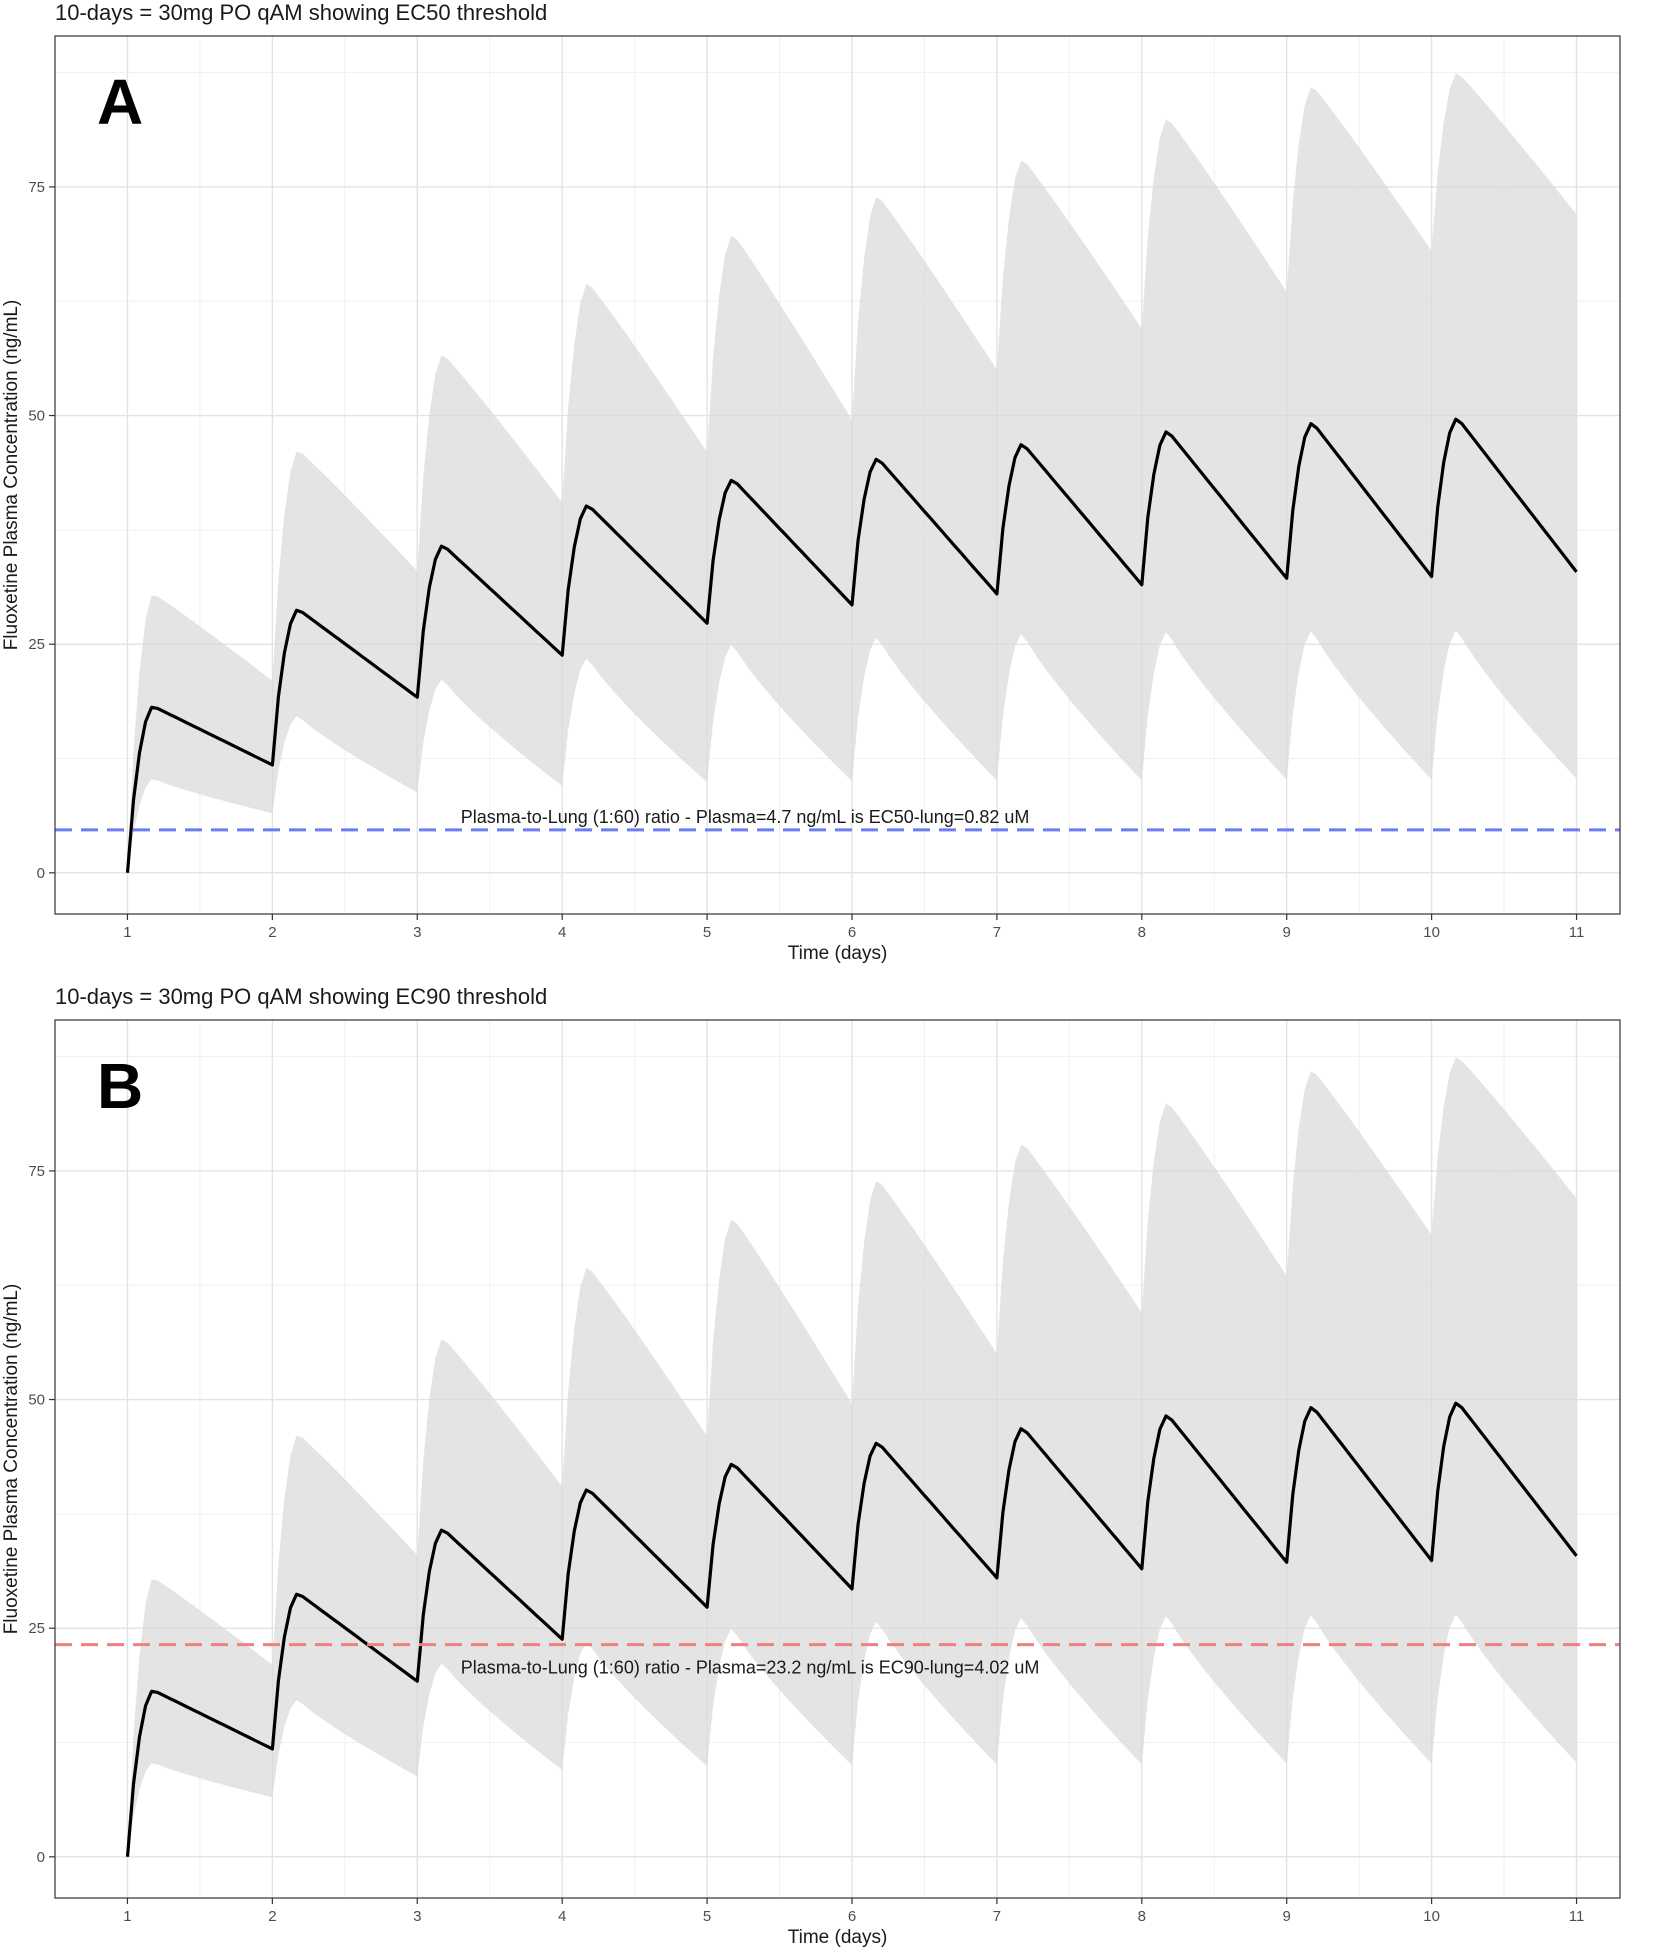 This screenshot has height=1952, width=1654. I want to click on panel-letter: A, so click(120, 102).